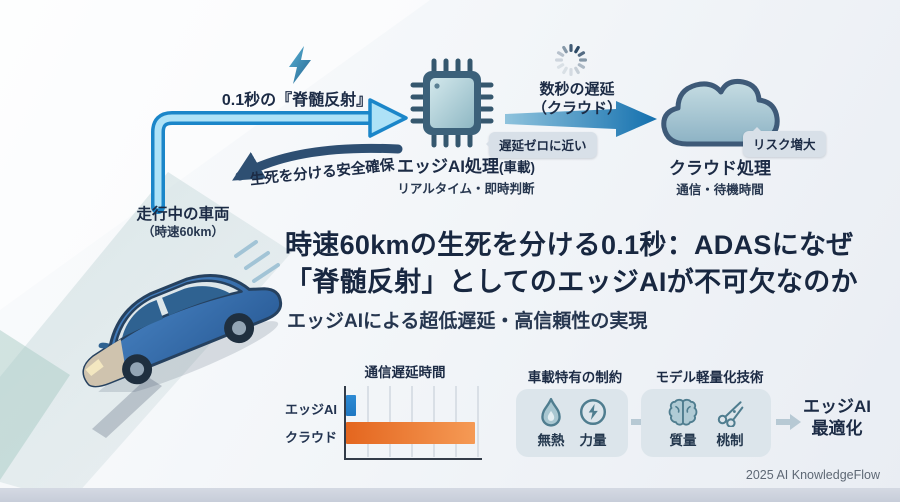  Describe the element at coordinates (405, 372) in the screenshot. I see `chart-title: 通信遅延時間` at that location.